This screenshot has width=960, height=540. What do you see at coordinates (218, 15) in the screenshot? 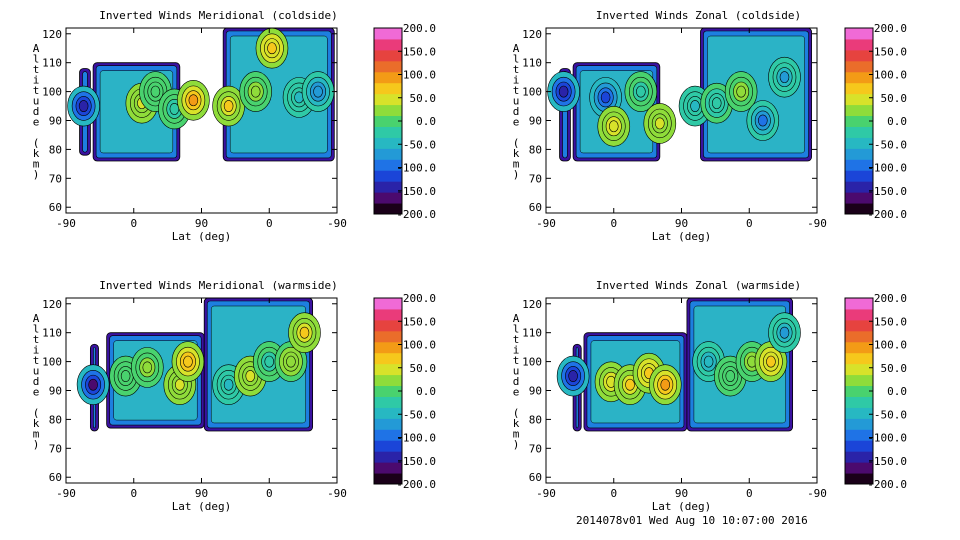
I see `panel-title: Inverted Winds Meridional (coldside)` at bounding box center [218, 15].